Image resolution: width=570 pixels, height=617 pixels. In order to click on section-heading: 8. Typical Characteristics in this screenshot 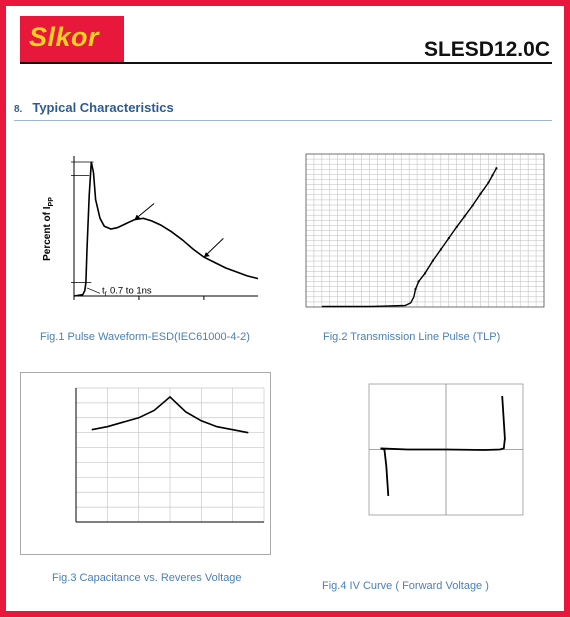, I will do `click(94, 107)`.